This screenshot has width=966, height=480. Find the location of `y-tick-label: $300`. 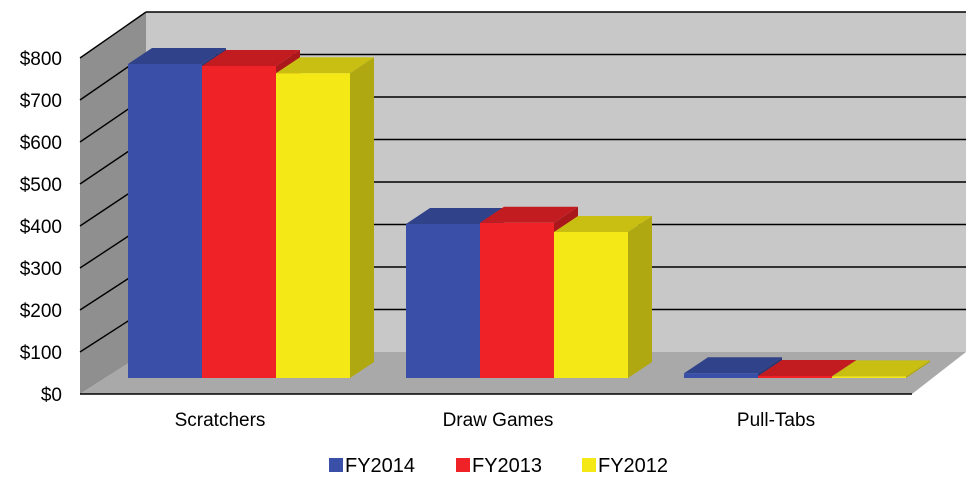

y-tick-label: $300 is located at coordinates (41, 269).